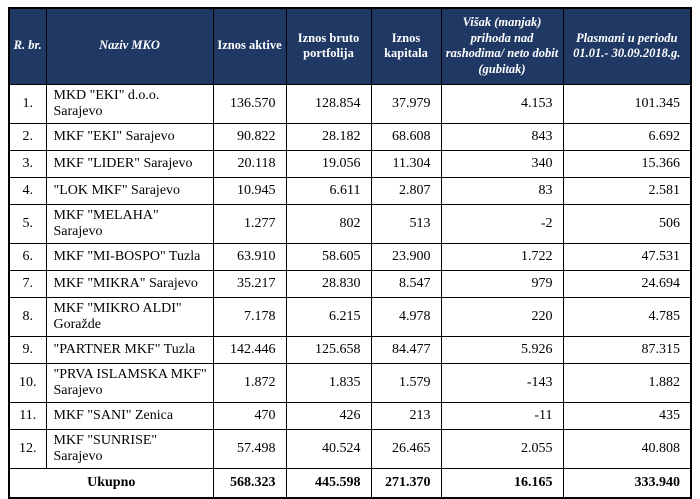 This screenshot has width=700, height=499. Describe the element at coordinates (502, 317) in the screenshot. I see `visak-cell: 220` at that location.